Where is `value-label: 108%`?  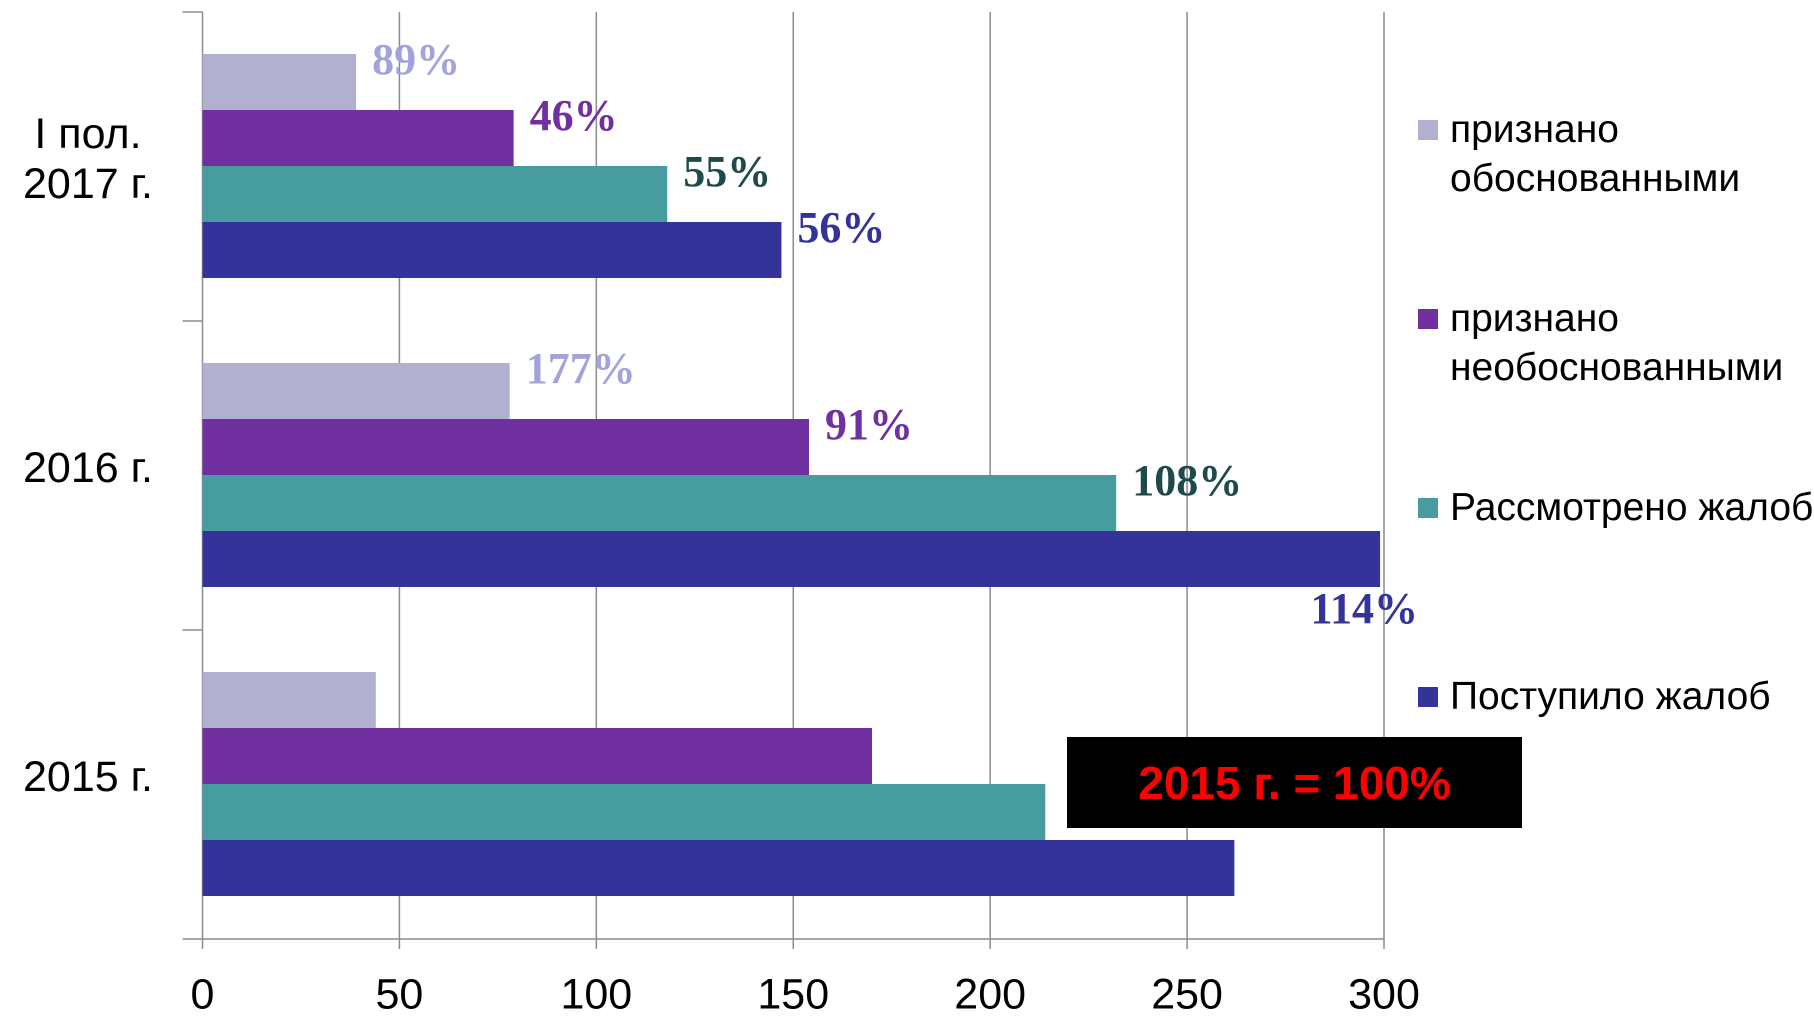
value-label: 108% is located at coordinates (1187, 480).